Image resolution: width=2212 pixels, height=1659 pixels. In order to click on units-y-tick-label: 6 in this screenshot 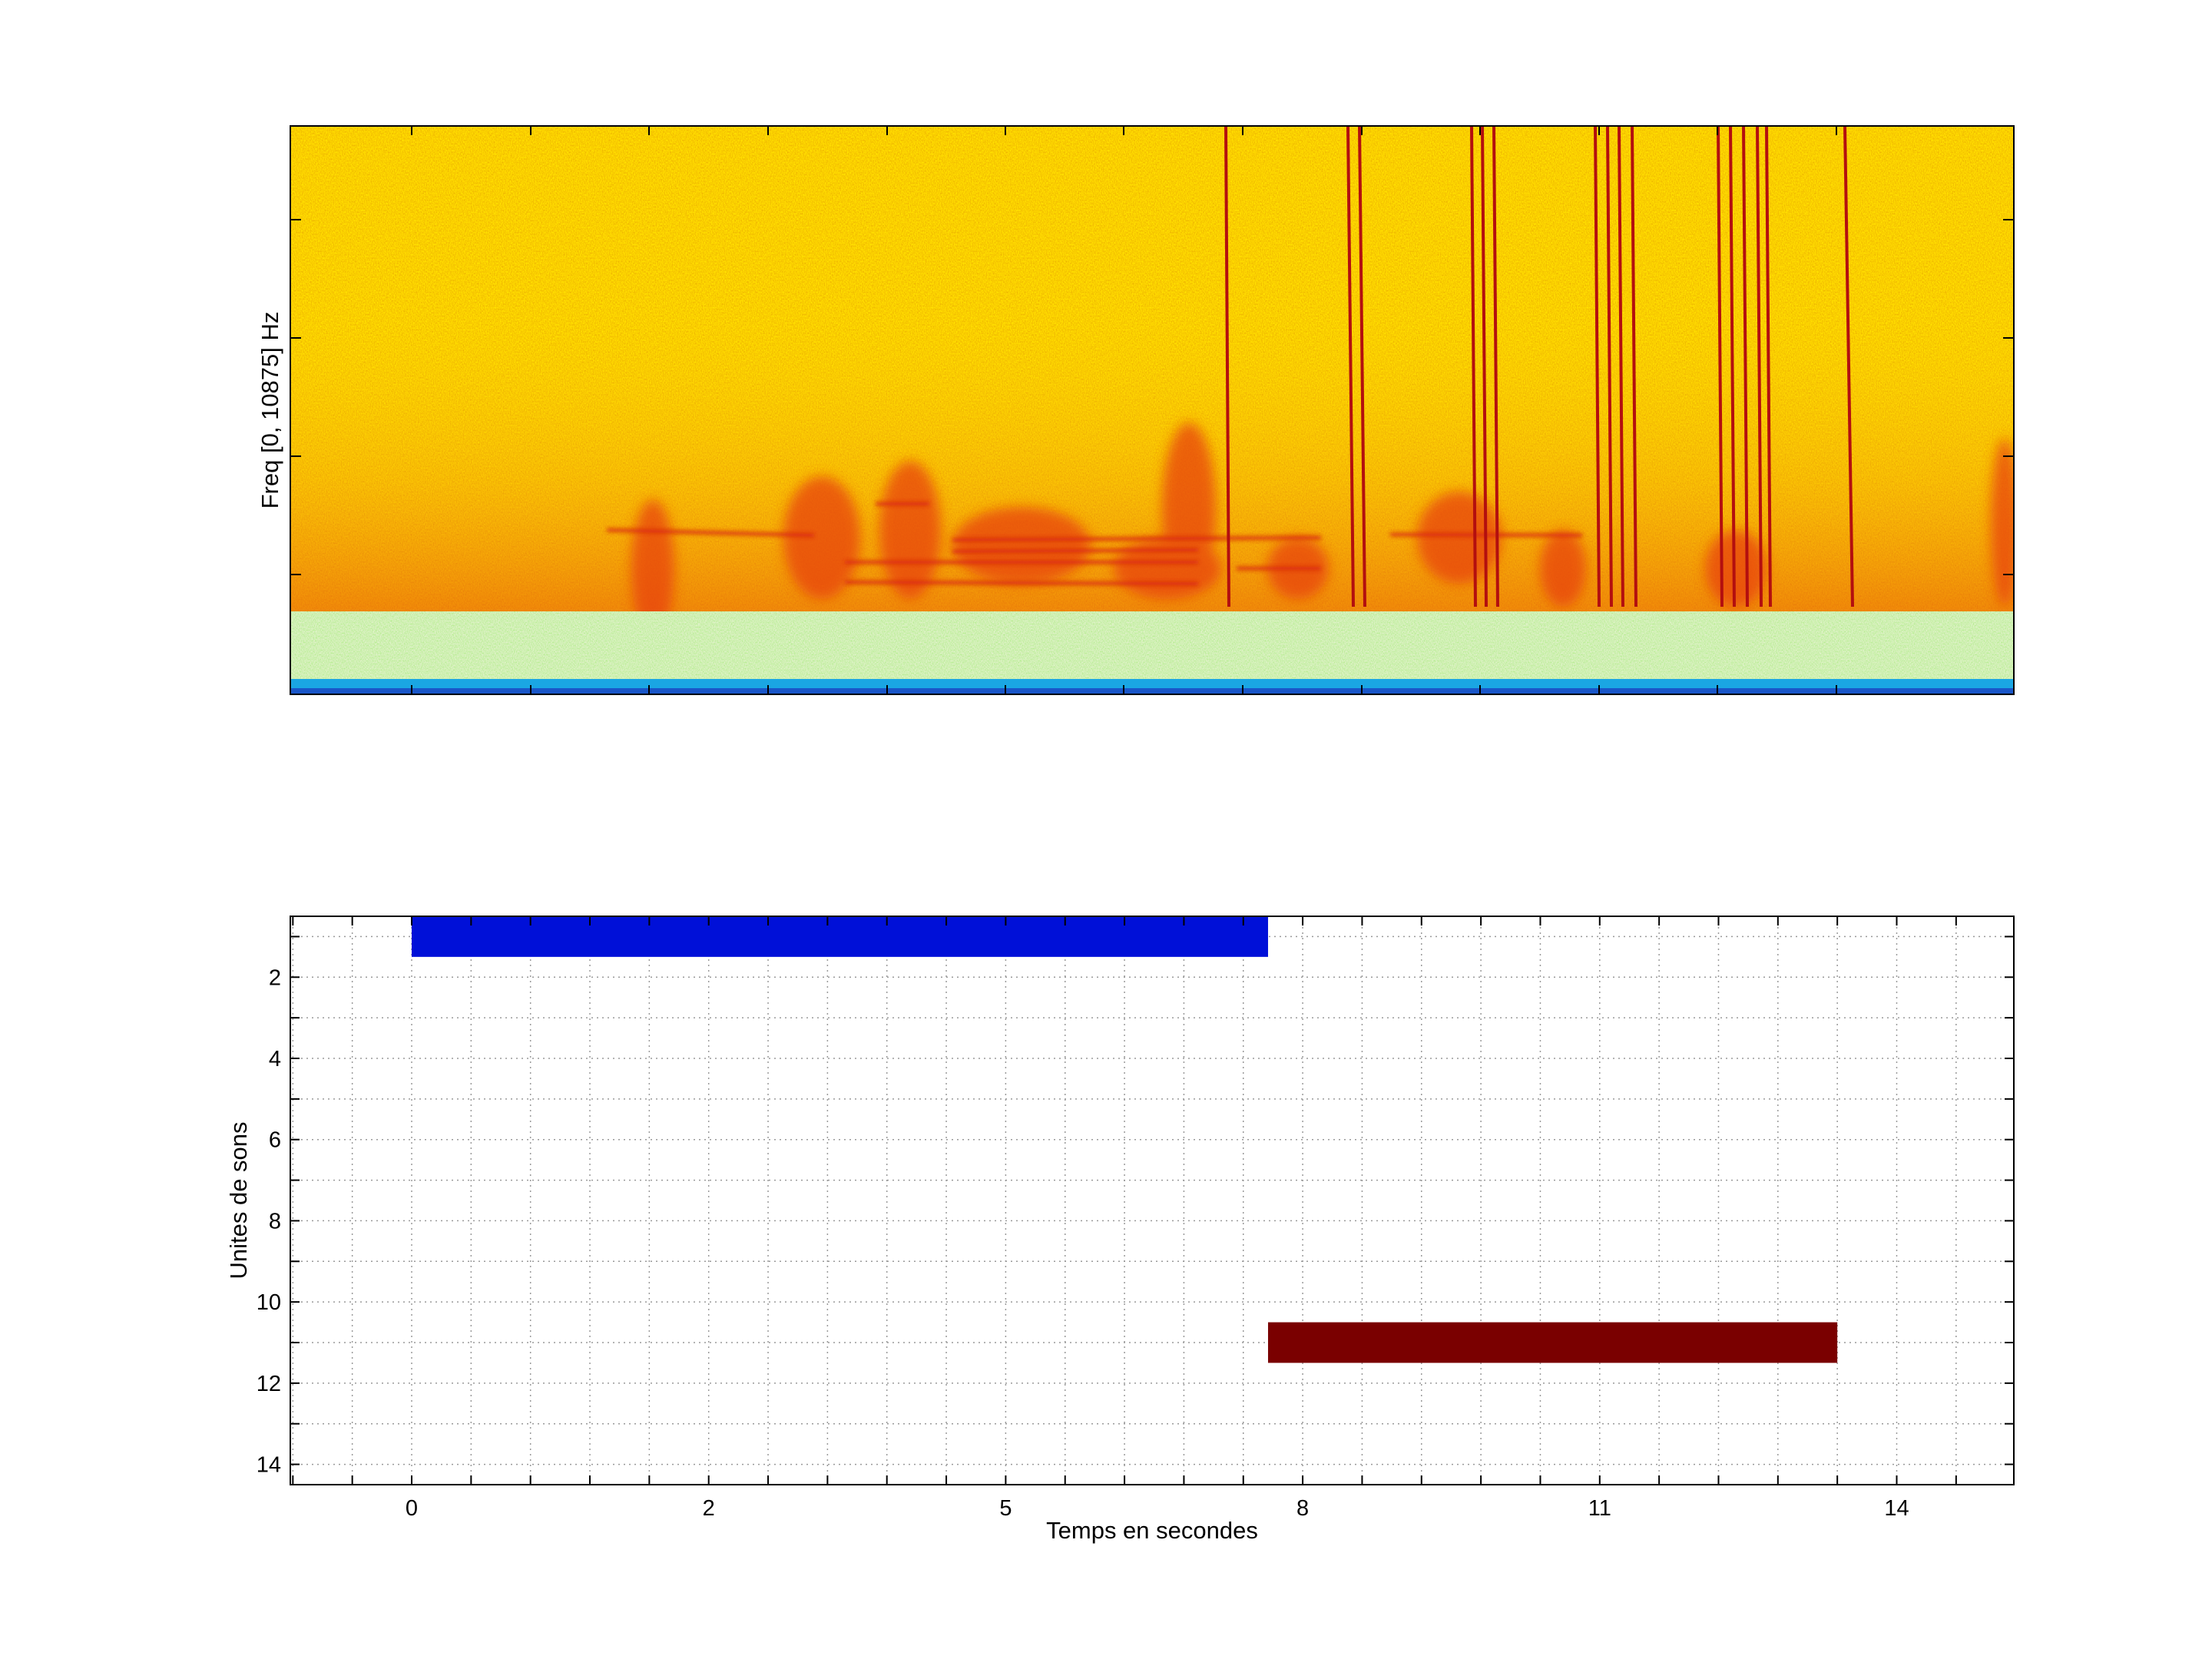, I will do `click(275, 1140)`.